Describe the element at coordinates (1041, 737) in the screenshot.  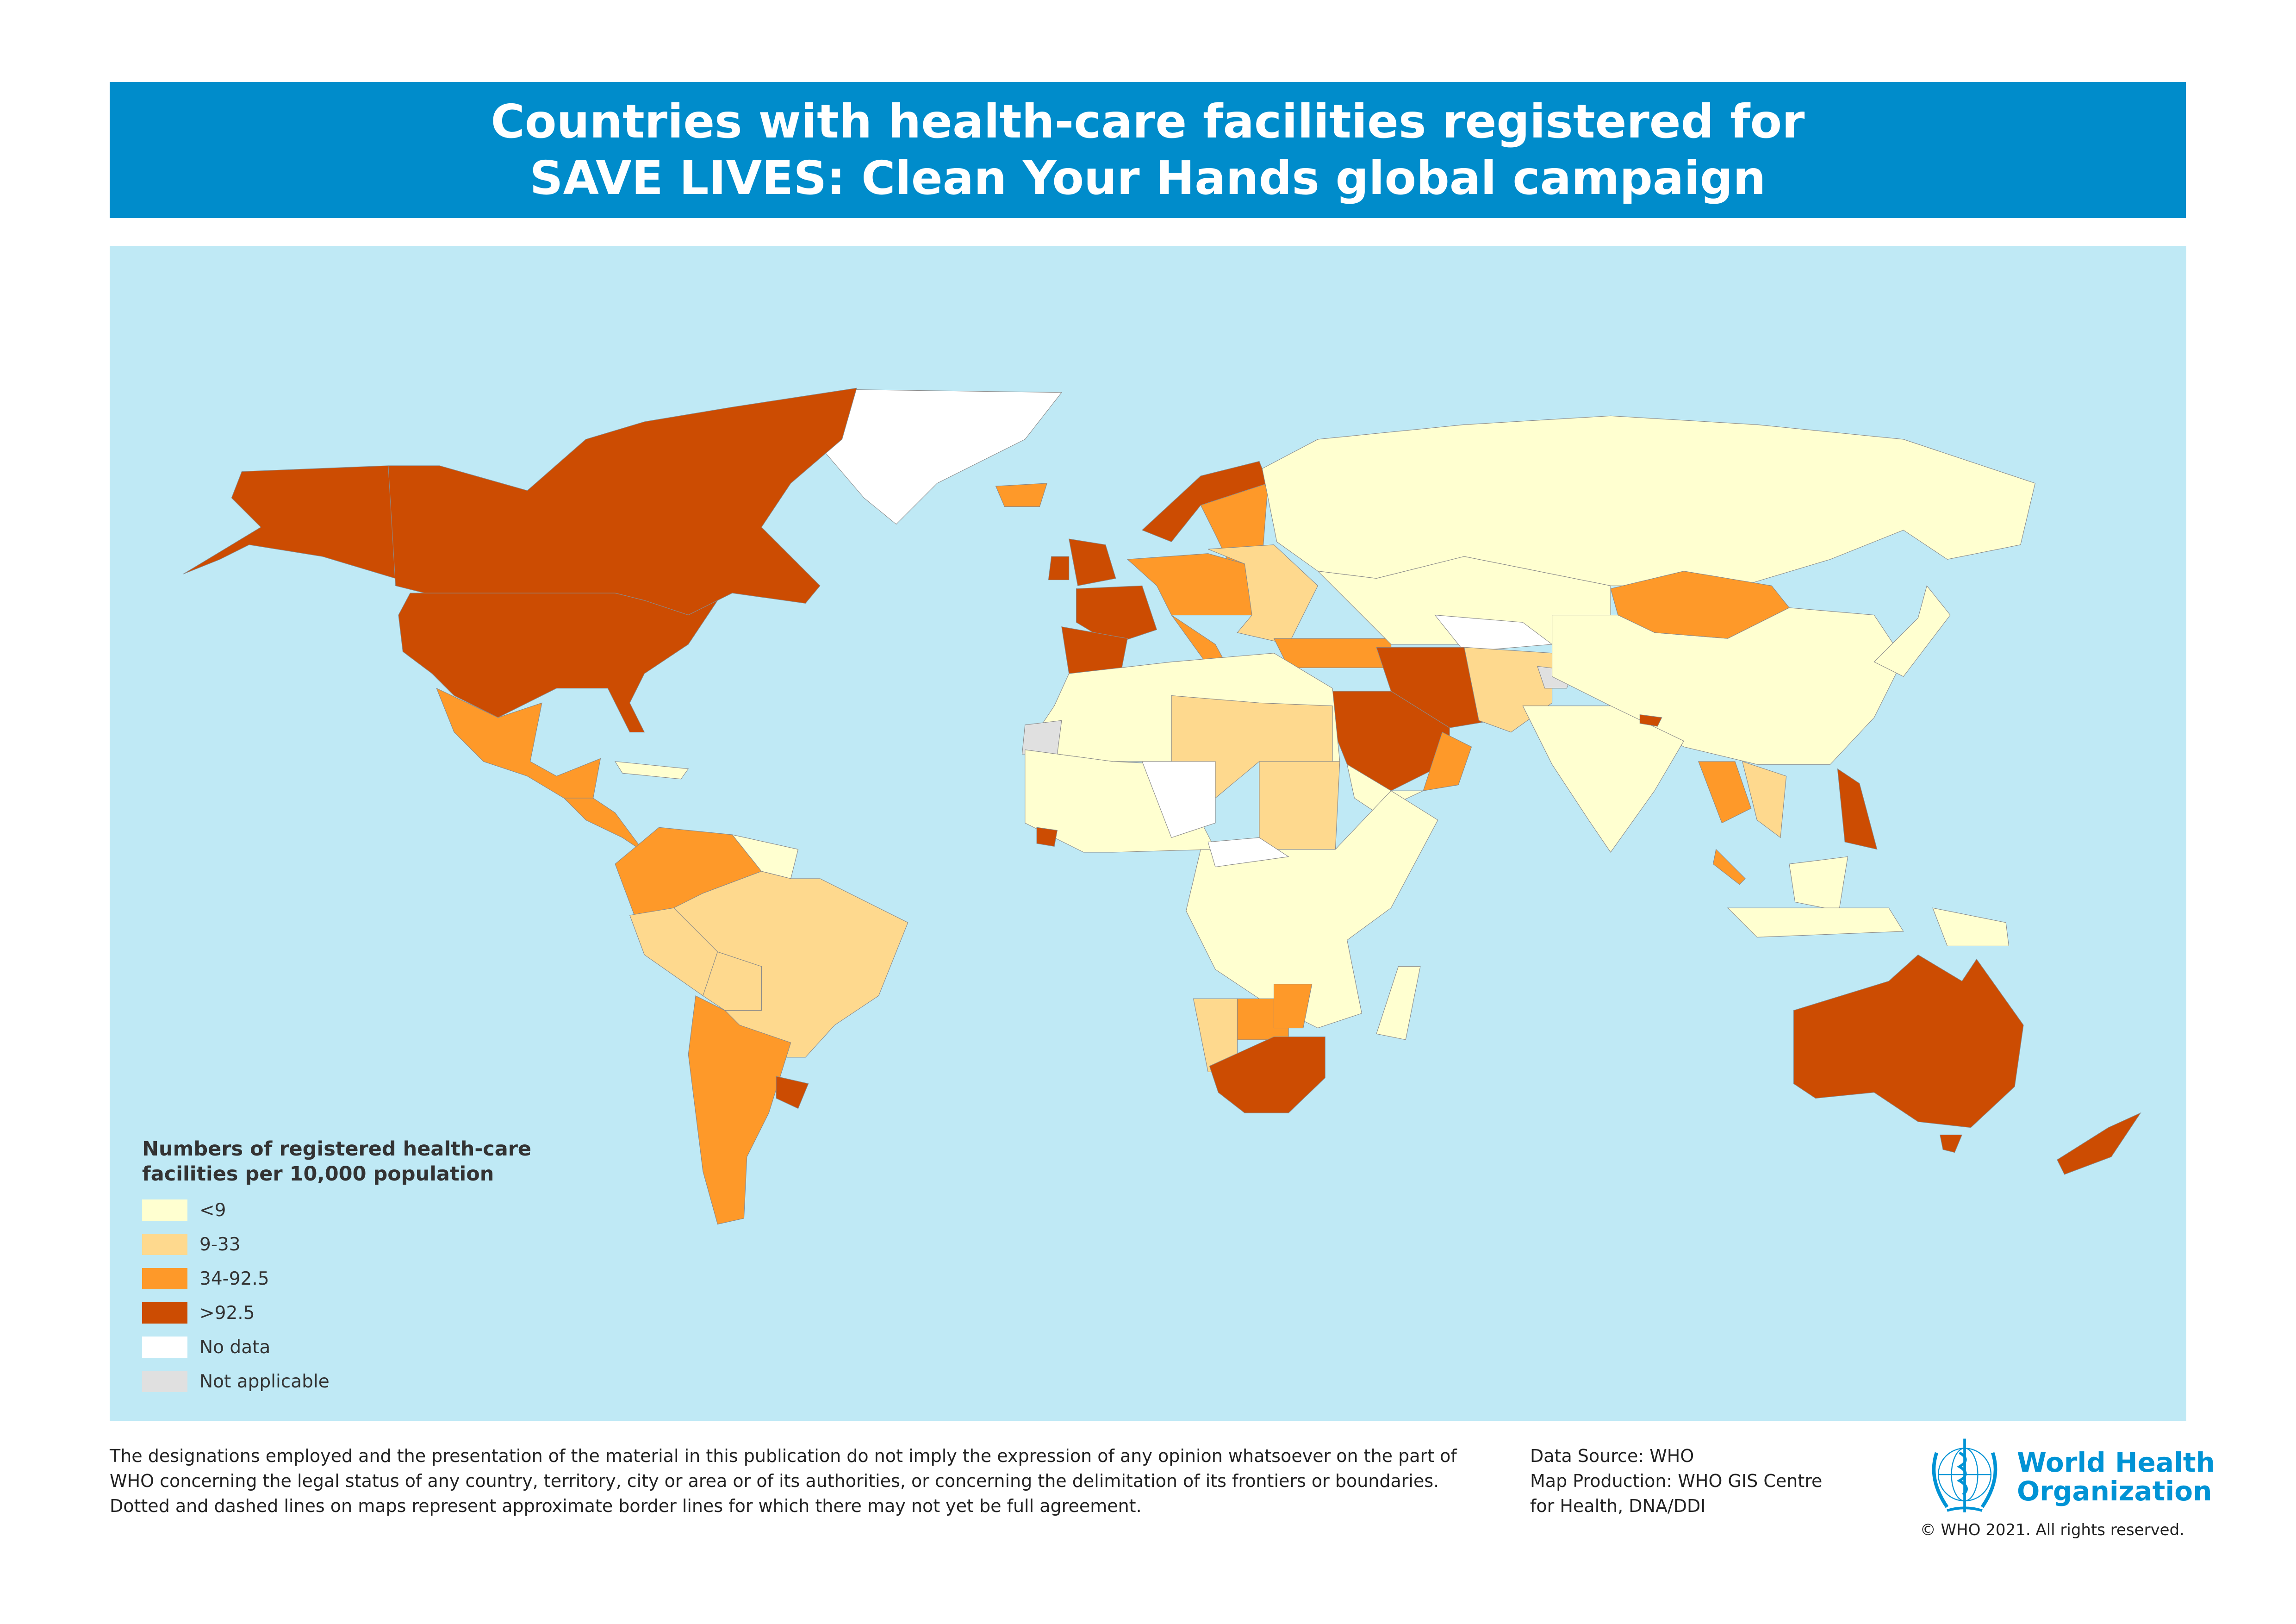
I see `region-western-sahara` at that location.